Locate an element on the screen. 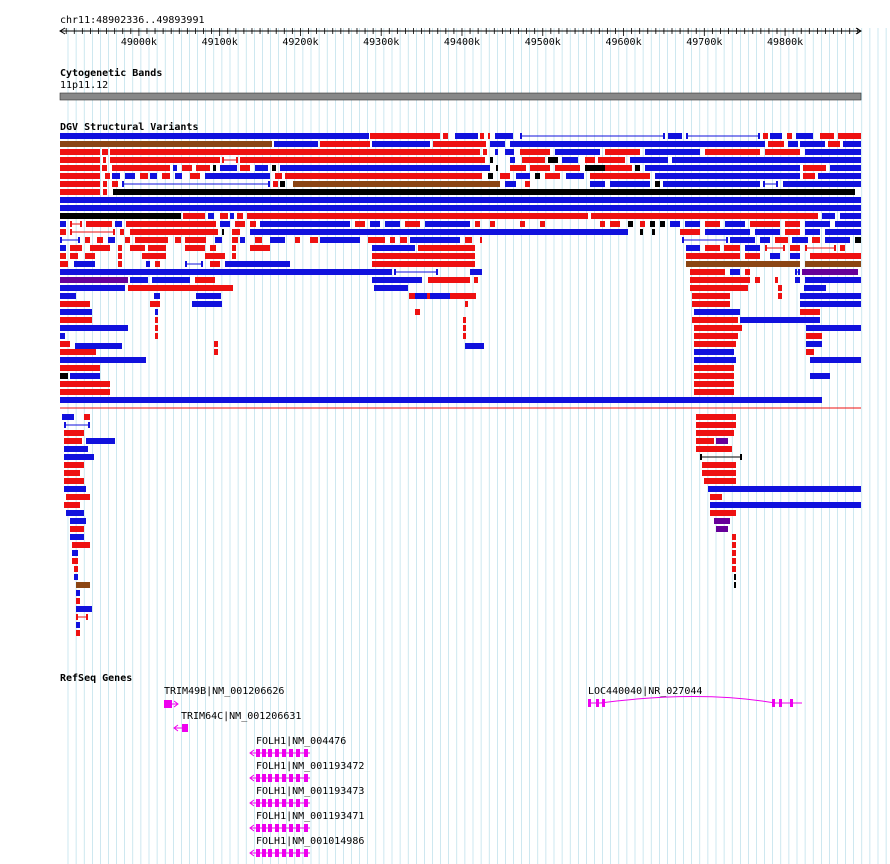  refseq-track-title: RefSeq Genes is located at coordinates (96, 678).